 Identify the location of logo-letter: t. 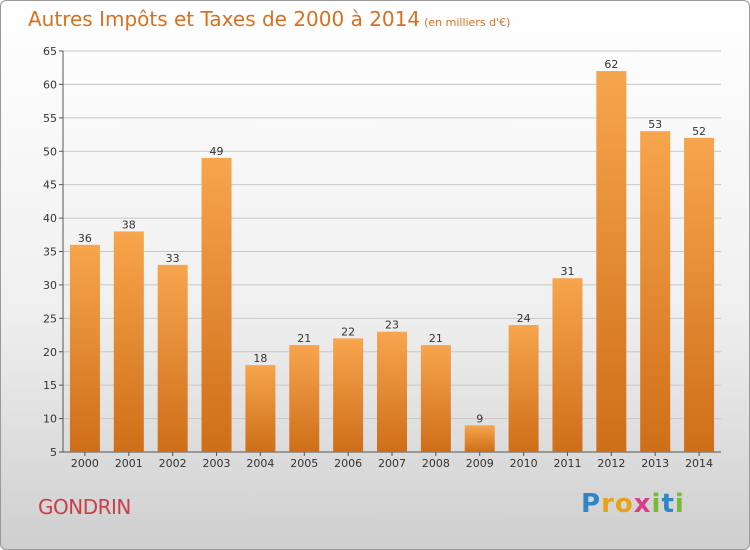
(668, 504).